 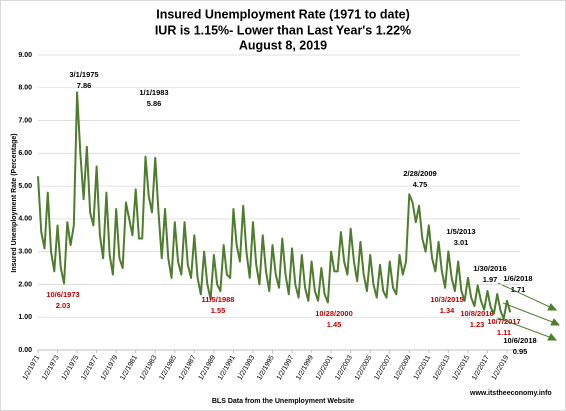 I want to click on annotation-date: 10/8/2016, so click(x=476, y=313).